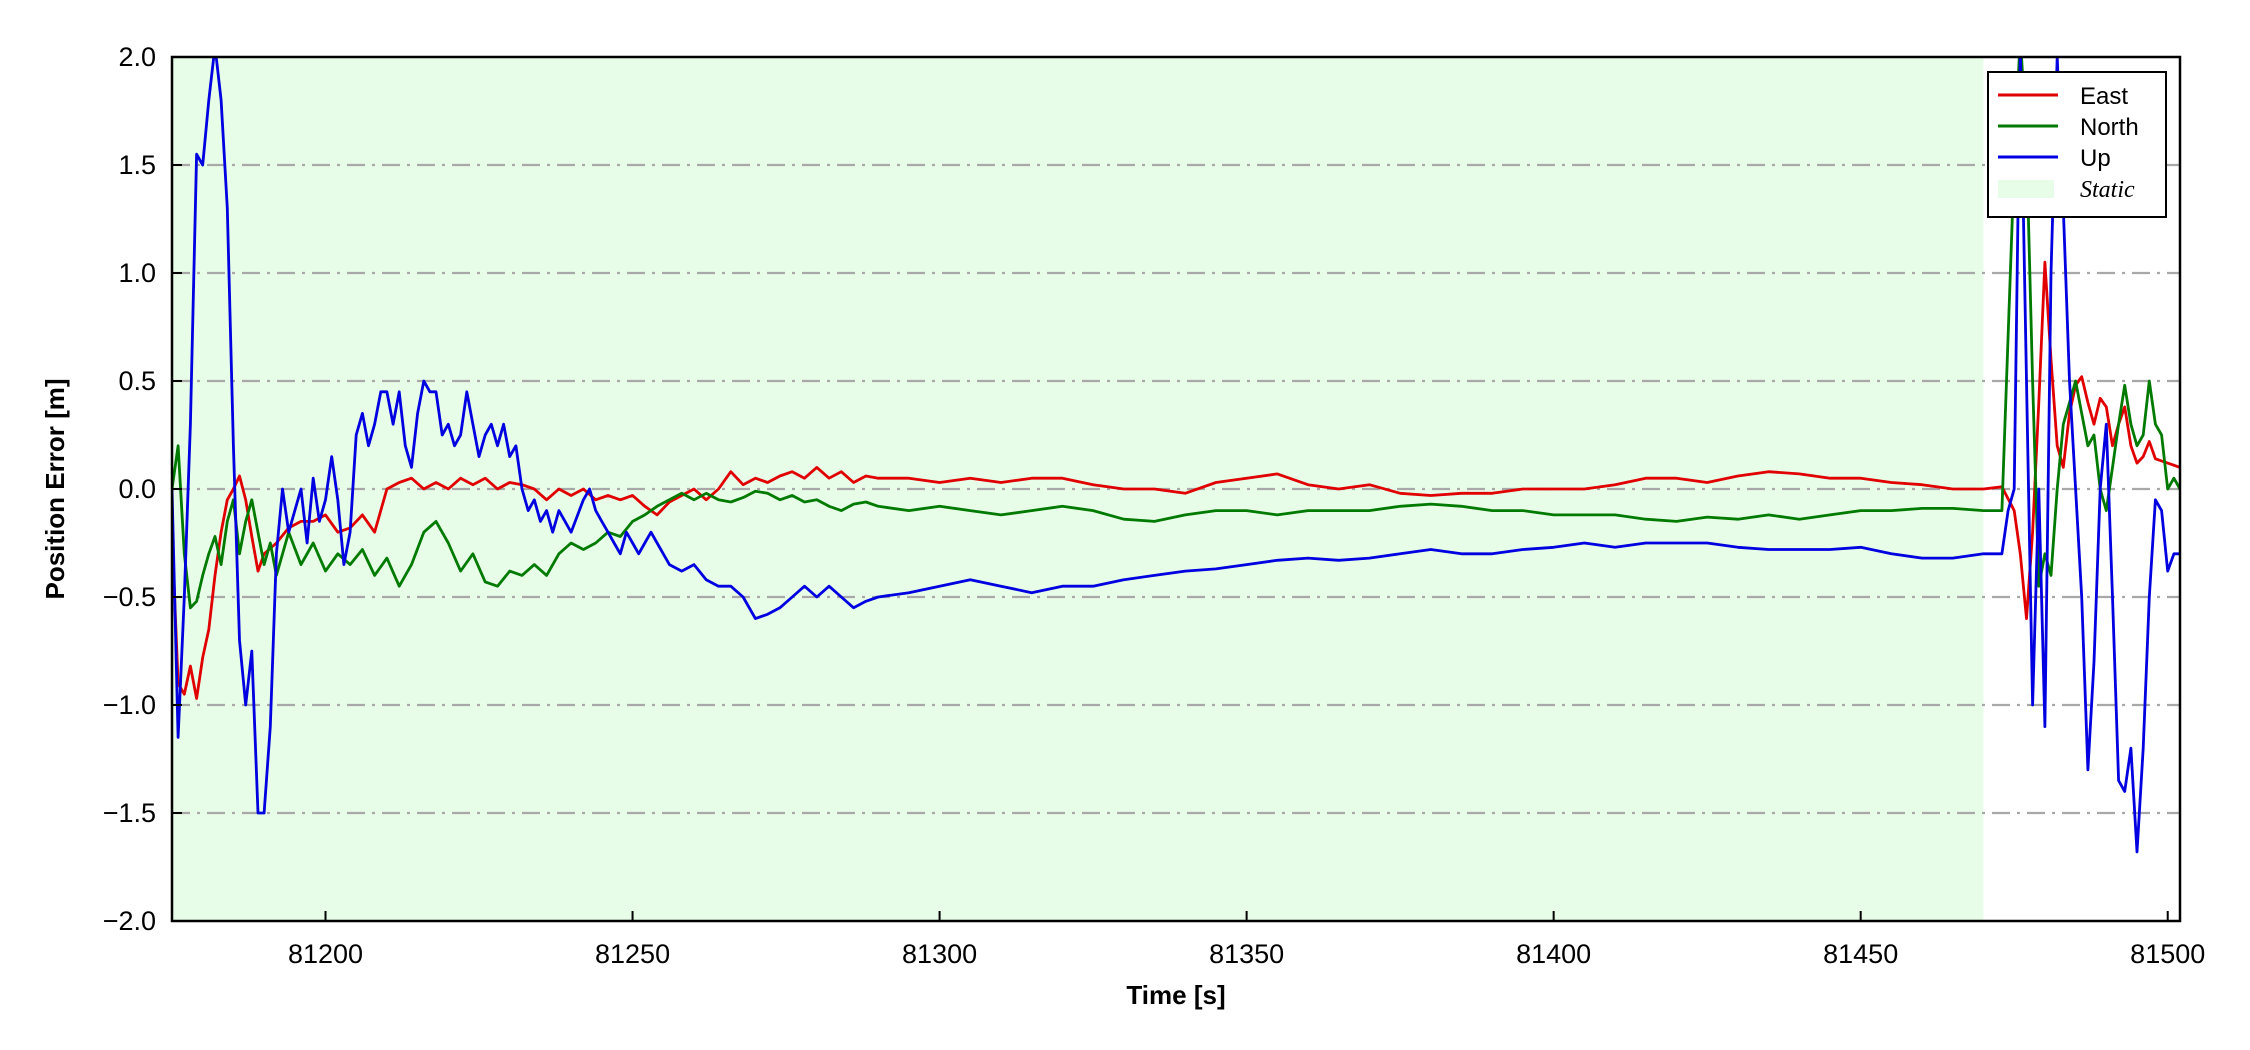 The width and height of the screenshot is (2250, 1050). What do you see at coordinates (137, 489) in the screenshot?
I see `y-tick-label: 0.0` at bounding box center [137, 489].